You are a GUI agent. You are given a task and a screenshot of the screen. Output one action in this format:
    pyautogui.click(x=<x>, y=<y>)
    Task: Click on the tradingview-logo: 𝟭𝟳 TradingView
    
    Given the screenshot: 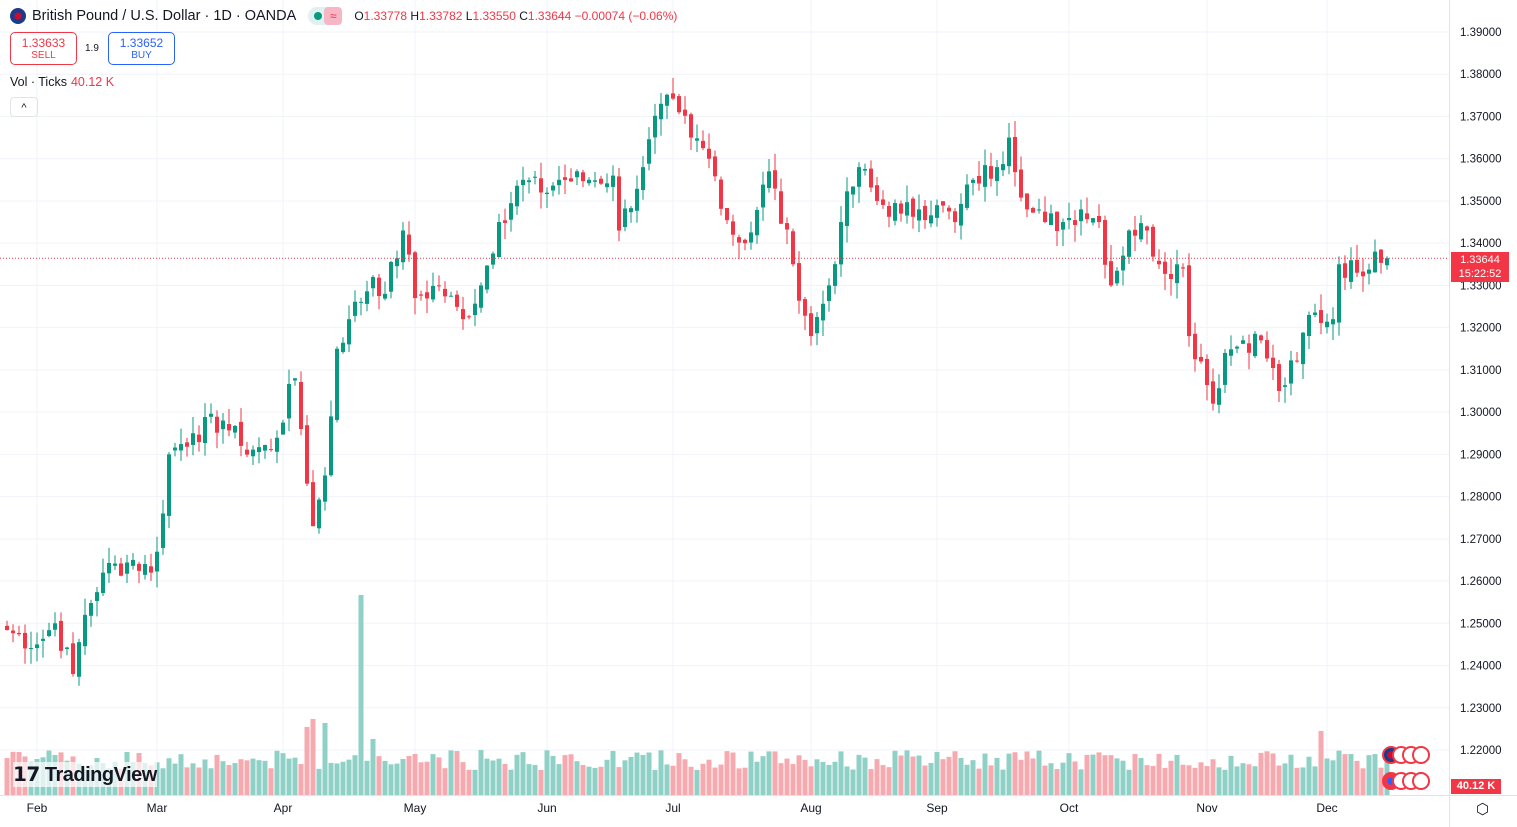 What is the action you would take?
    pyautogui.click(x=85, y=774)
    